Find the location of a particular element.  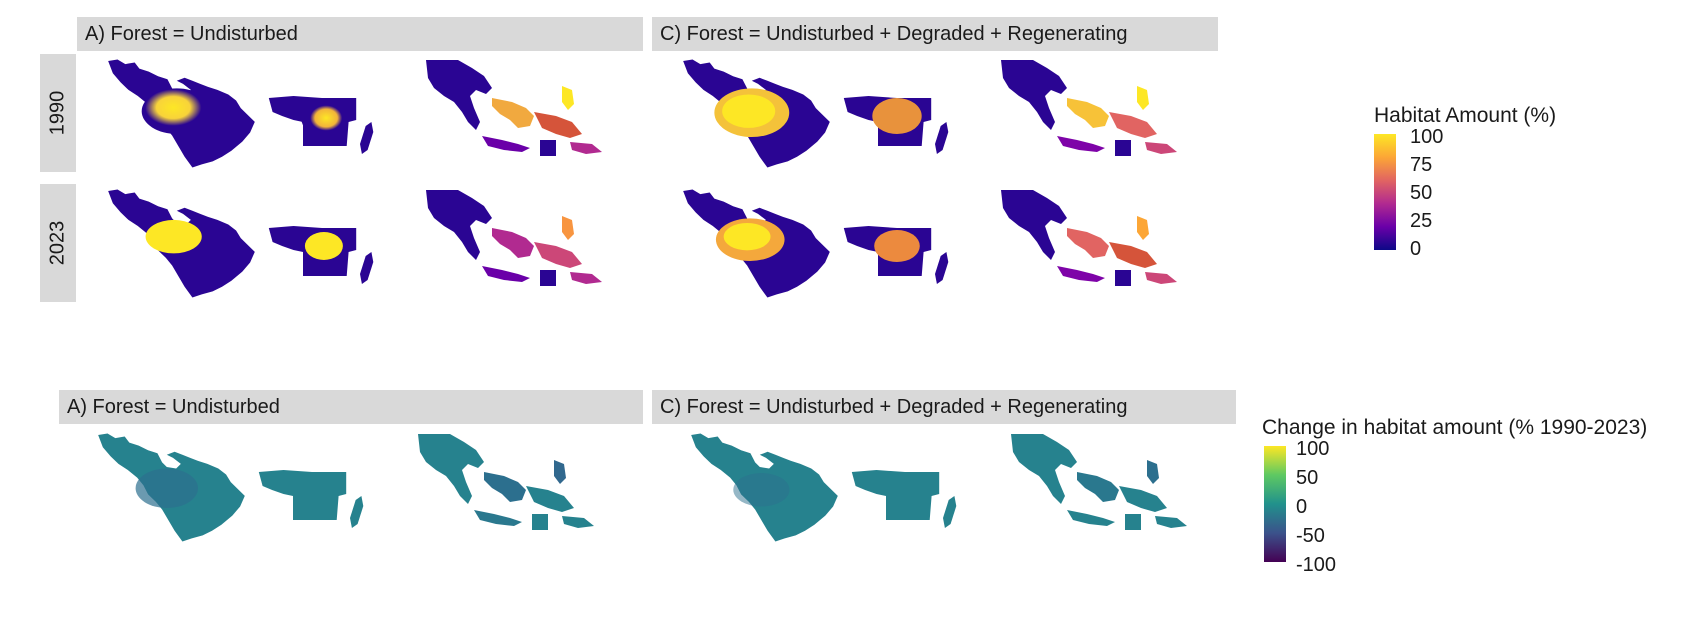

legend-colorbar-habitat is located at coordinates (1385, 192).